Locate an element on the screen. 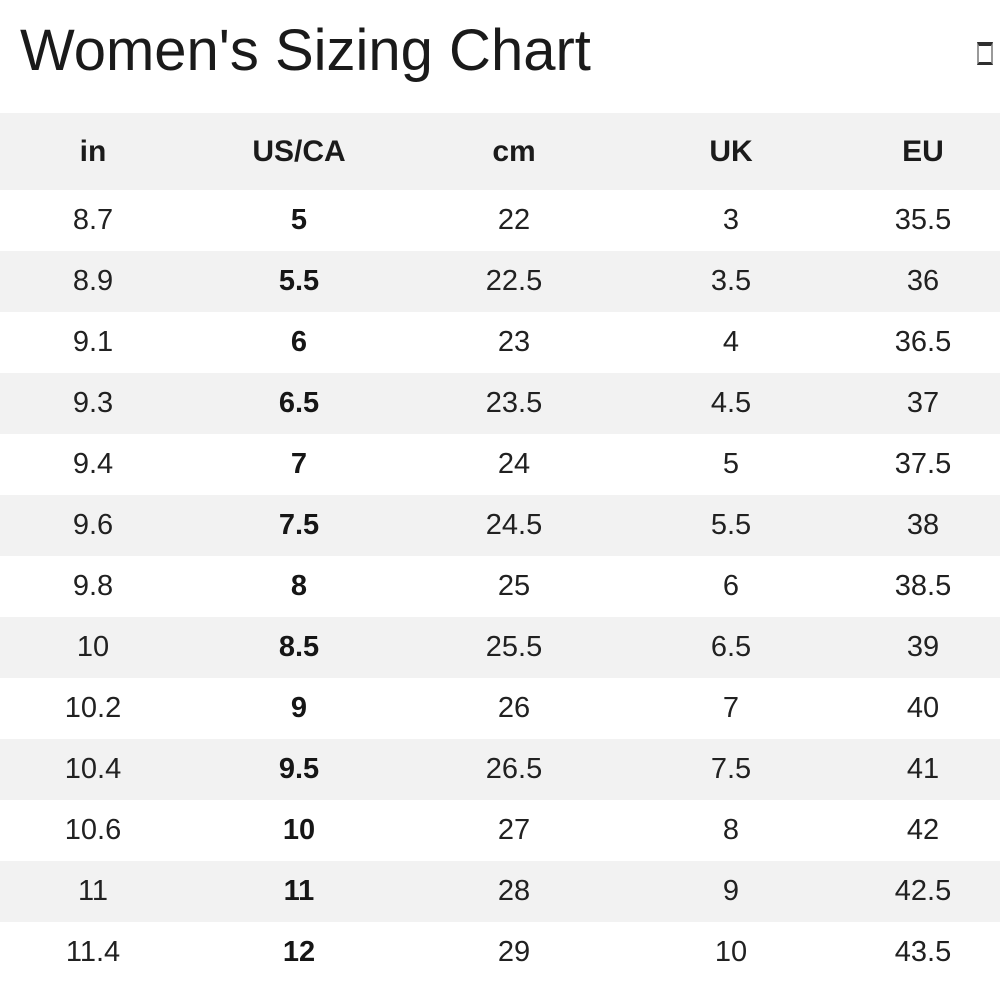 The image size is (1000, 1000). column-header-eu: EU is located at coordinates (923, 151).